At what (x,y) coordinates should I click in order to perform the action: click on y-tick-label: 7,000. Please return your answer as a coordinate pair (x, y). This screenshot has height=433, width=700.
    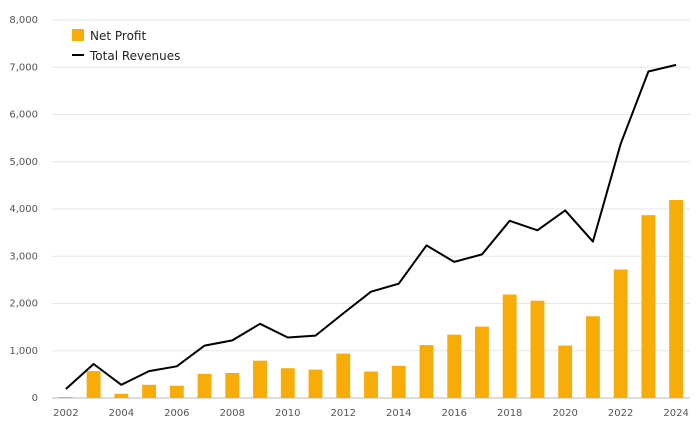
    Looking at the image, I should click on (23, 67).